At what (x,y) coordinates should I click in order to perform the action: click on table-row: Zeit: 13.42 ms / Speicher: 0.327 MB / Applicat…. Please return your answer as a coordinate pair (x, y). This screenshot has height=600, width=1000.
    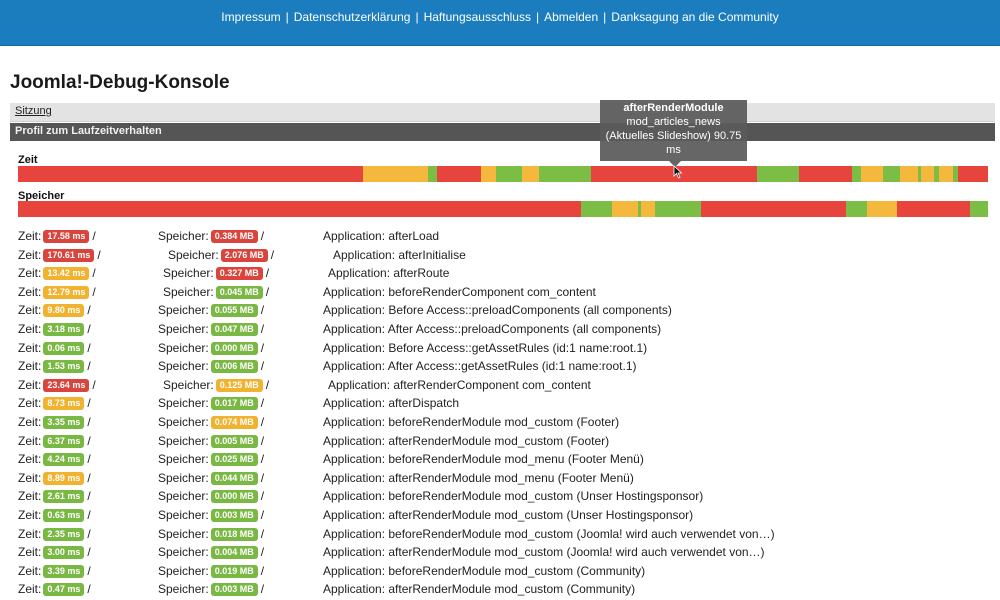
    Looking at the image, I should click on (508, 273).